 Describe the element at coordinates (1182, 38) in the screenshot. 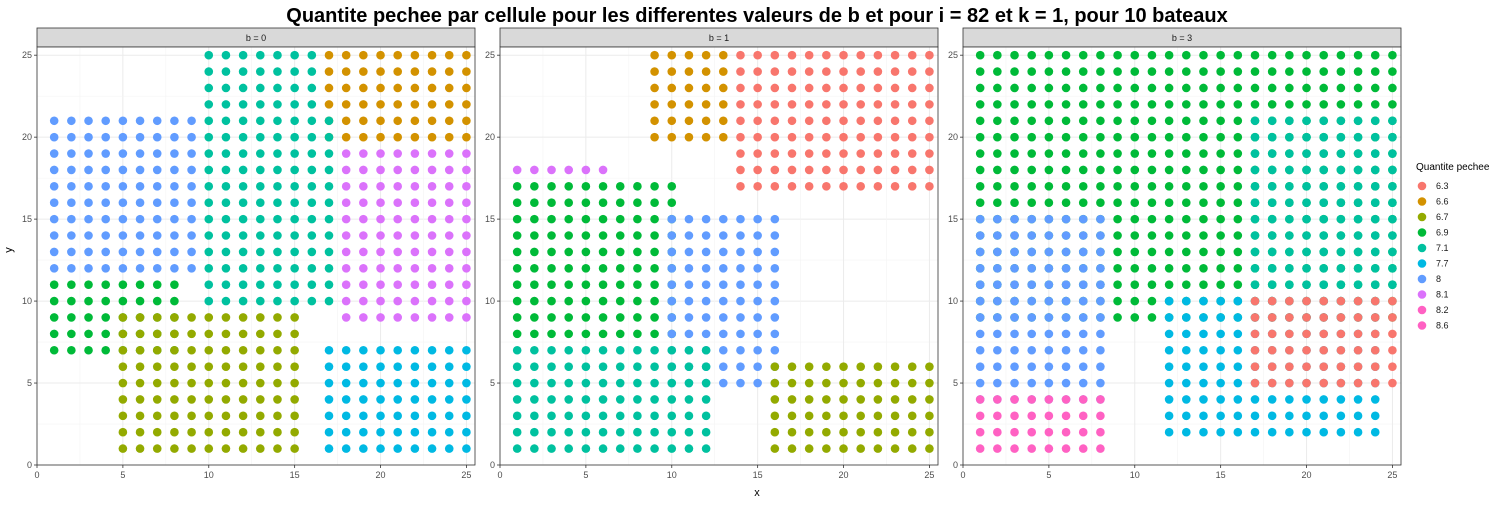

I see `facet-strip-label: b = 3` at that location.